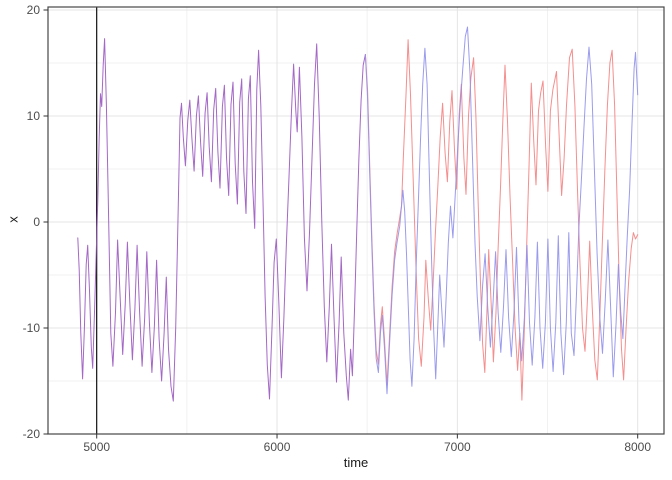 The height and width of the screenshot is (480, 672). What do you see at coordinates (32, 328) in the screenshot?
I see `y-tick-label: -10` at bounding box center [32, 328].